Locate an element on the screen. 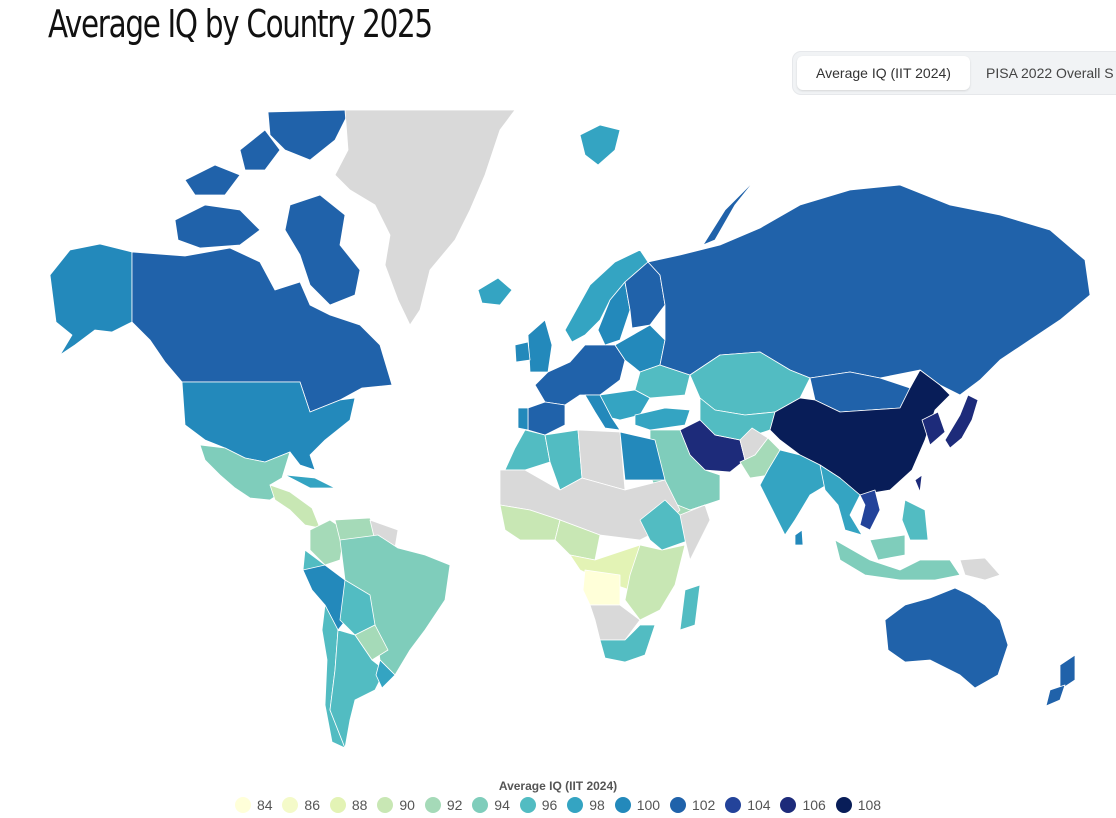 Image resolution: width=1116 pixels, height=818 pixels. region-novaya-zemlya is located at coordinates (729, 212).